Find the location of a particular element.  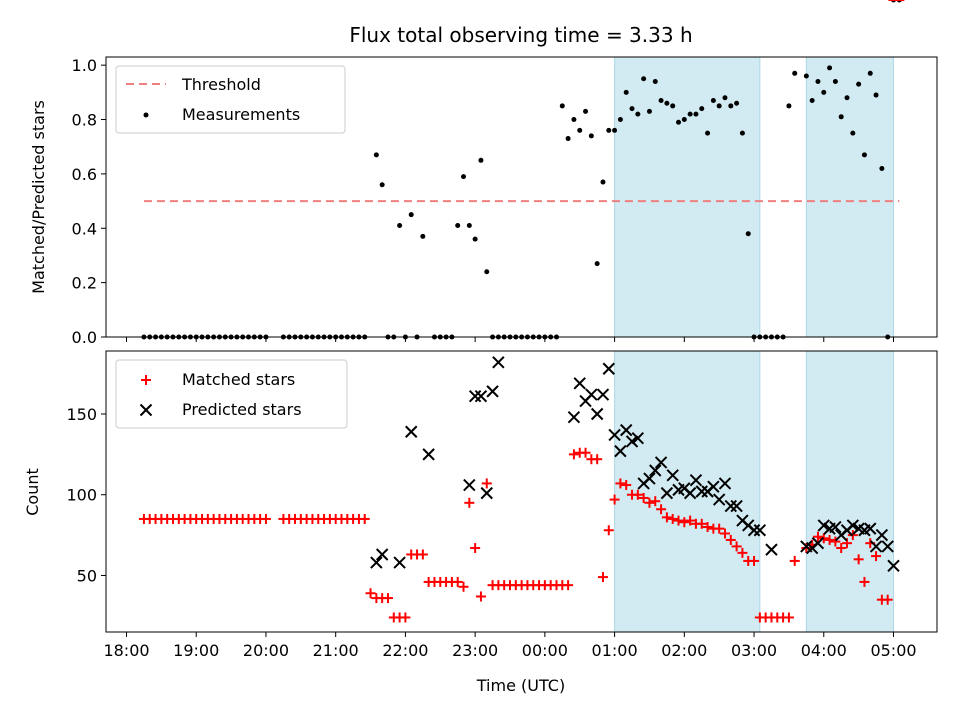

x-tick-label: 01:00 is located at coordinates (615, 650).